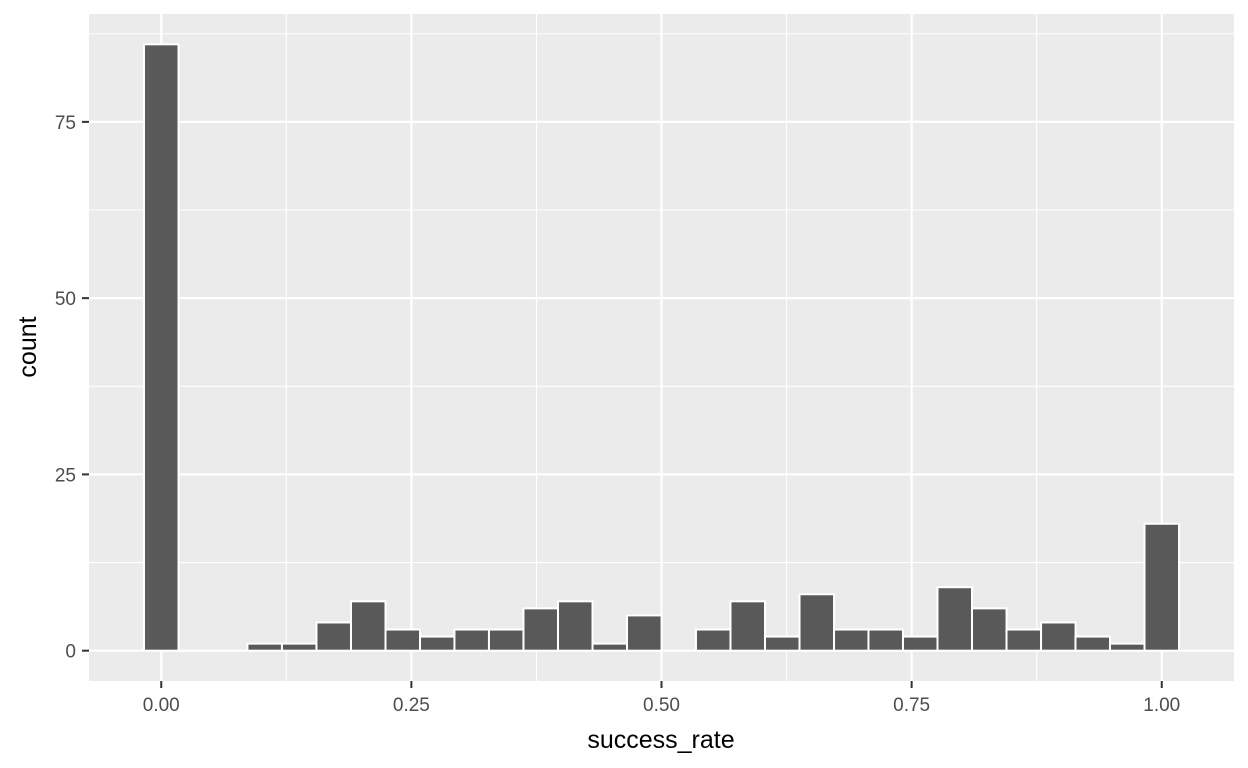 The width and height of the screenshot is (1248, 768). I want to click on x-tick-label: 1.00, so click(1161, 705).